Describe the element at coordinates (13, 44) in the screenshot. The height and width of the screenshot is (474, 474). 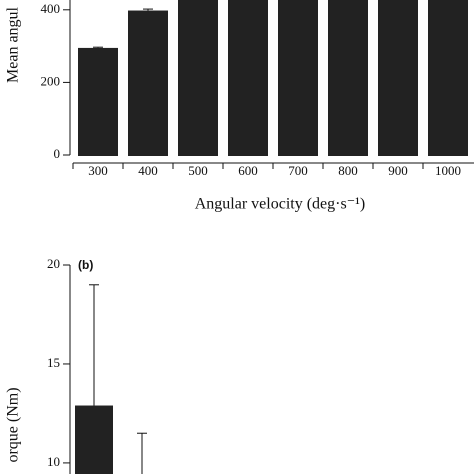
I see `y-axis-label: Mean angul` at that location.